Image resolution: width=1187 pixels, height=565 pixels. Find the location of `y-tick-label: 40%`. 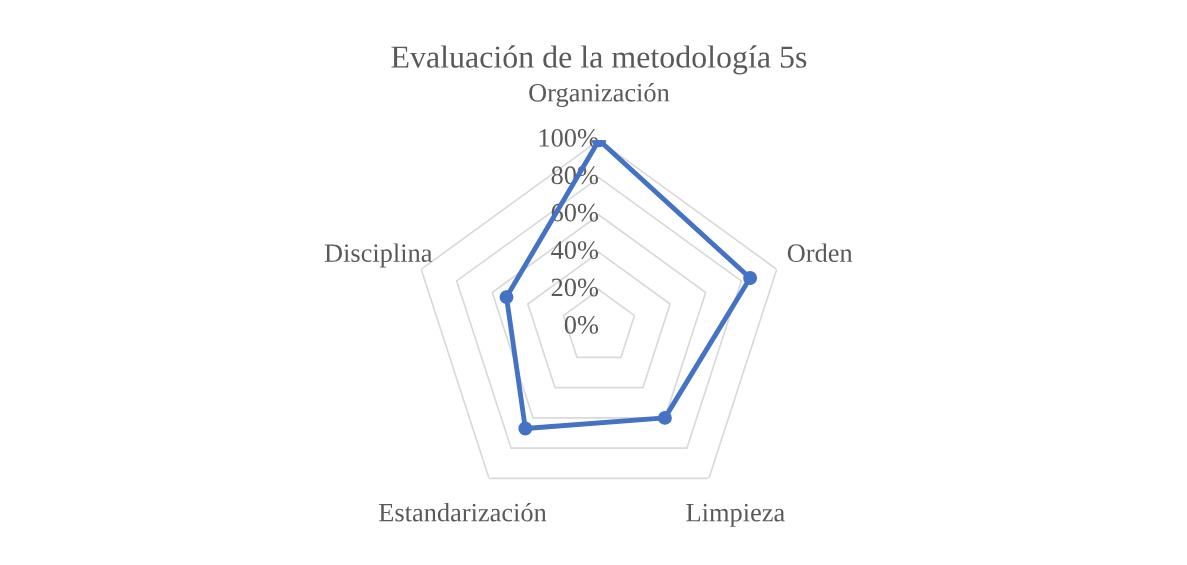

y-tick-label: 40% is located at coordinates (575, 250).